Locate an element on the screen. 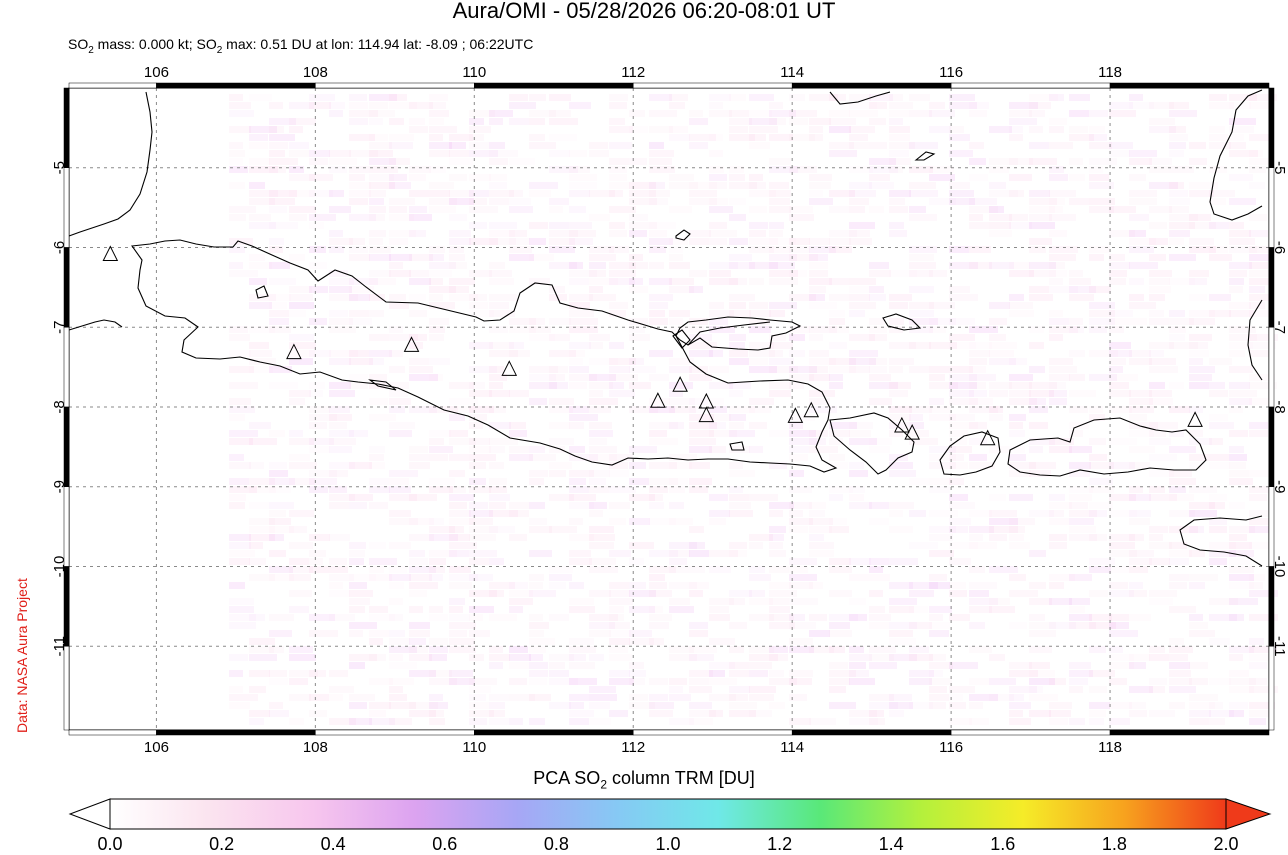  colorbar-right-arrow is located at coordinates (1248, 814).